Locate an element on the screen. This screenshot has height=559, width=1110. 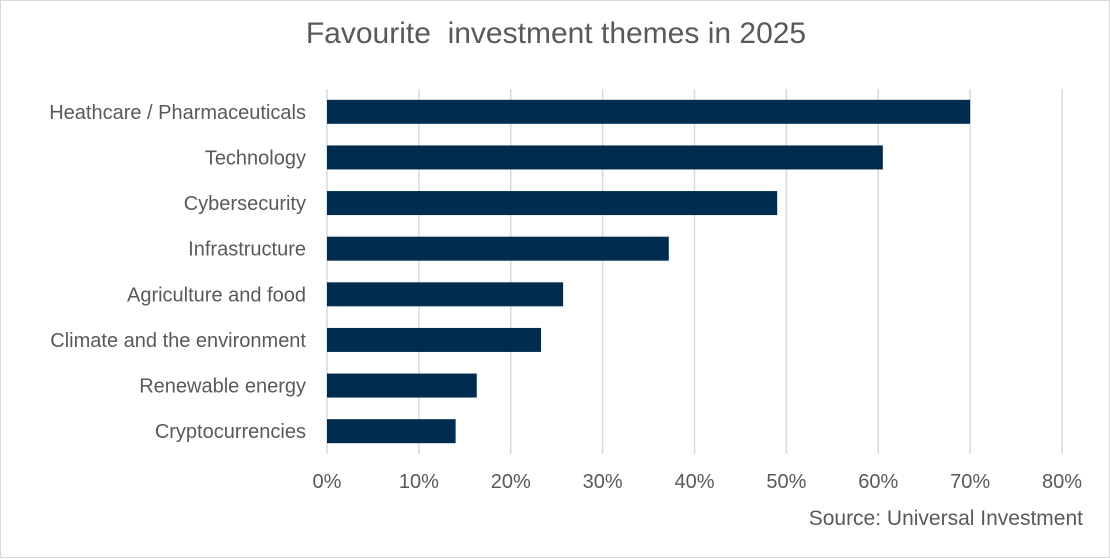
source-note: Source: Universal Investment is located at coordinates (945, 518).